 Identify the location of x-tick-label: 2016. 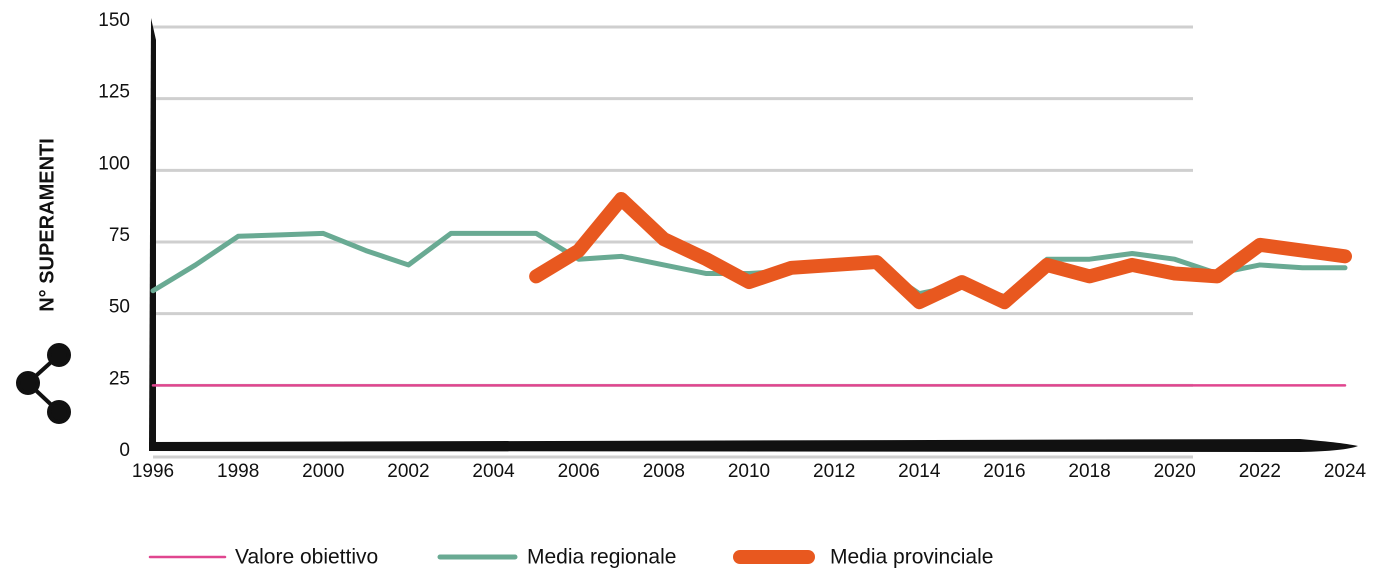
(1004, 471).